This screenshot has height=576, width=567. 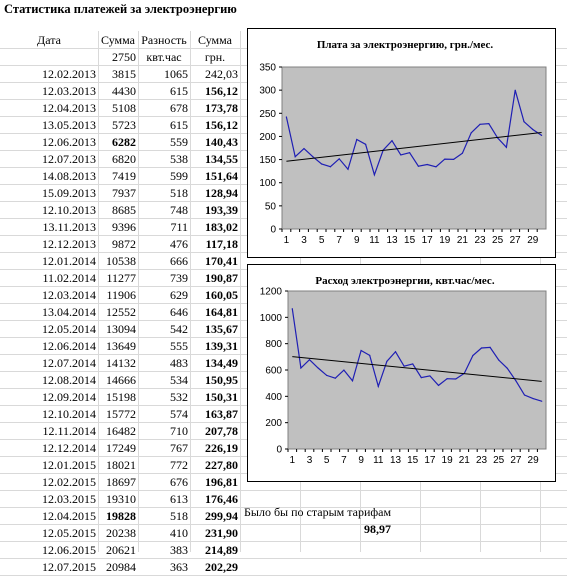 I want to click on row-date: 12.07.2014, so click(x=69, y=363).